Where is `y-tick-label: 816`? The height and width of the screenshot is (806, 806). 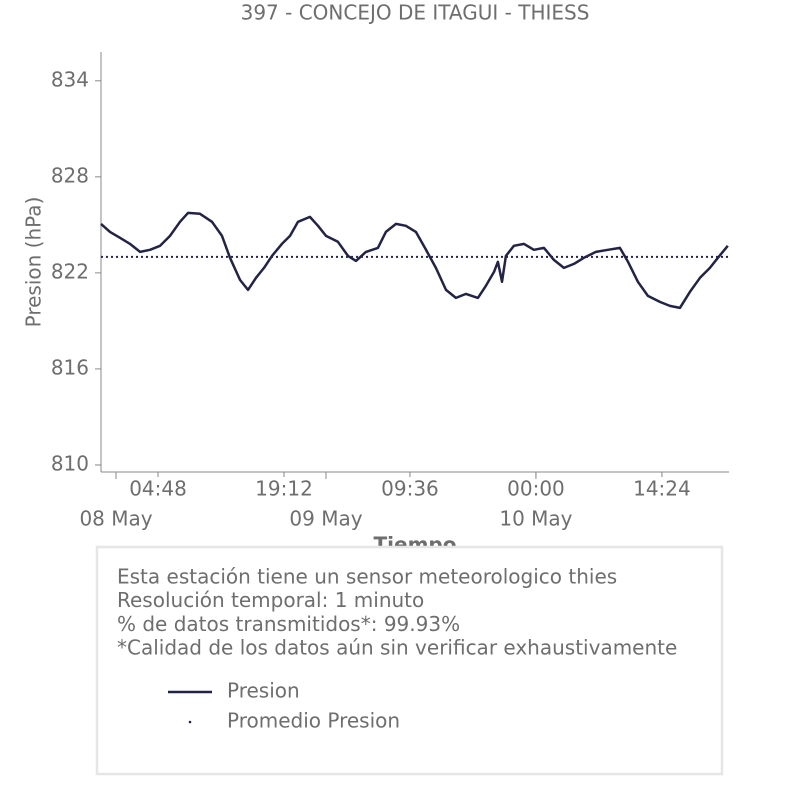 y-tick-label: 816 is located at coordinates (70, 367).